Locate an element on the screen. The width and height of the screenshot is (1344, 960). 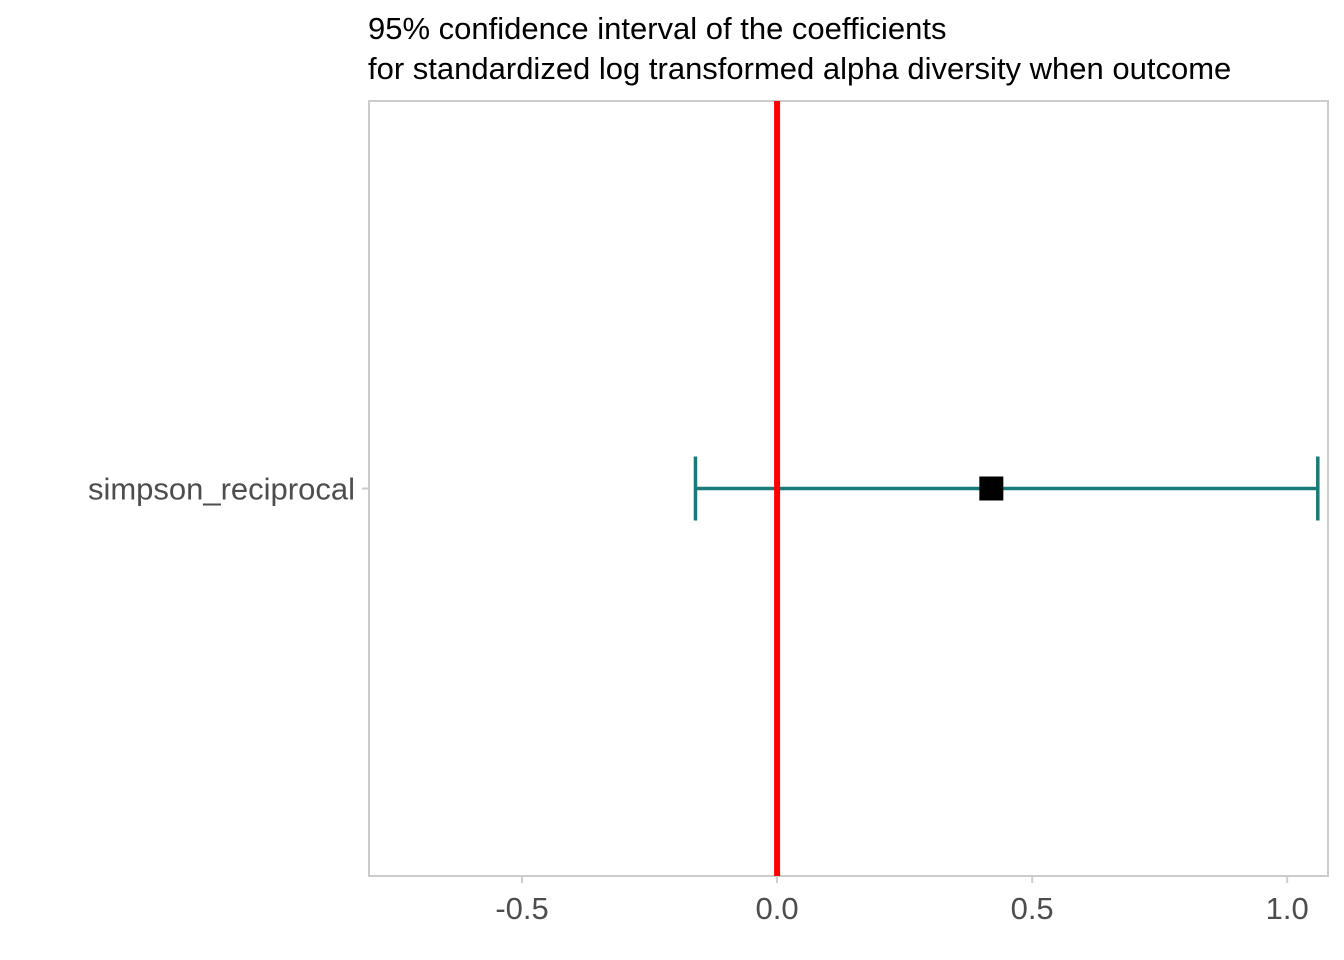
estimate-point is located at coordinates (991, 488).